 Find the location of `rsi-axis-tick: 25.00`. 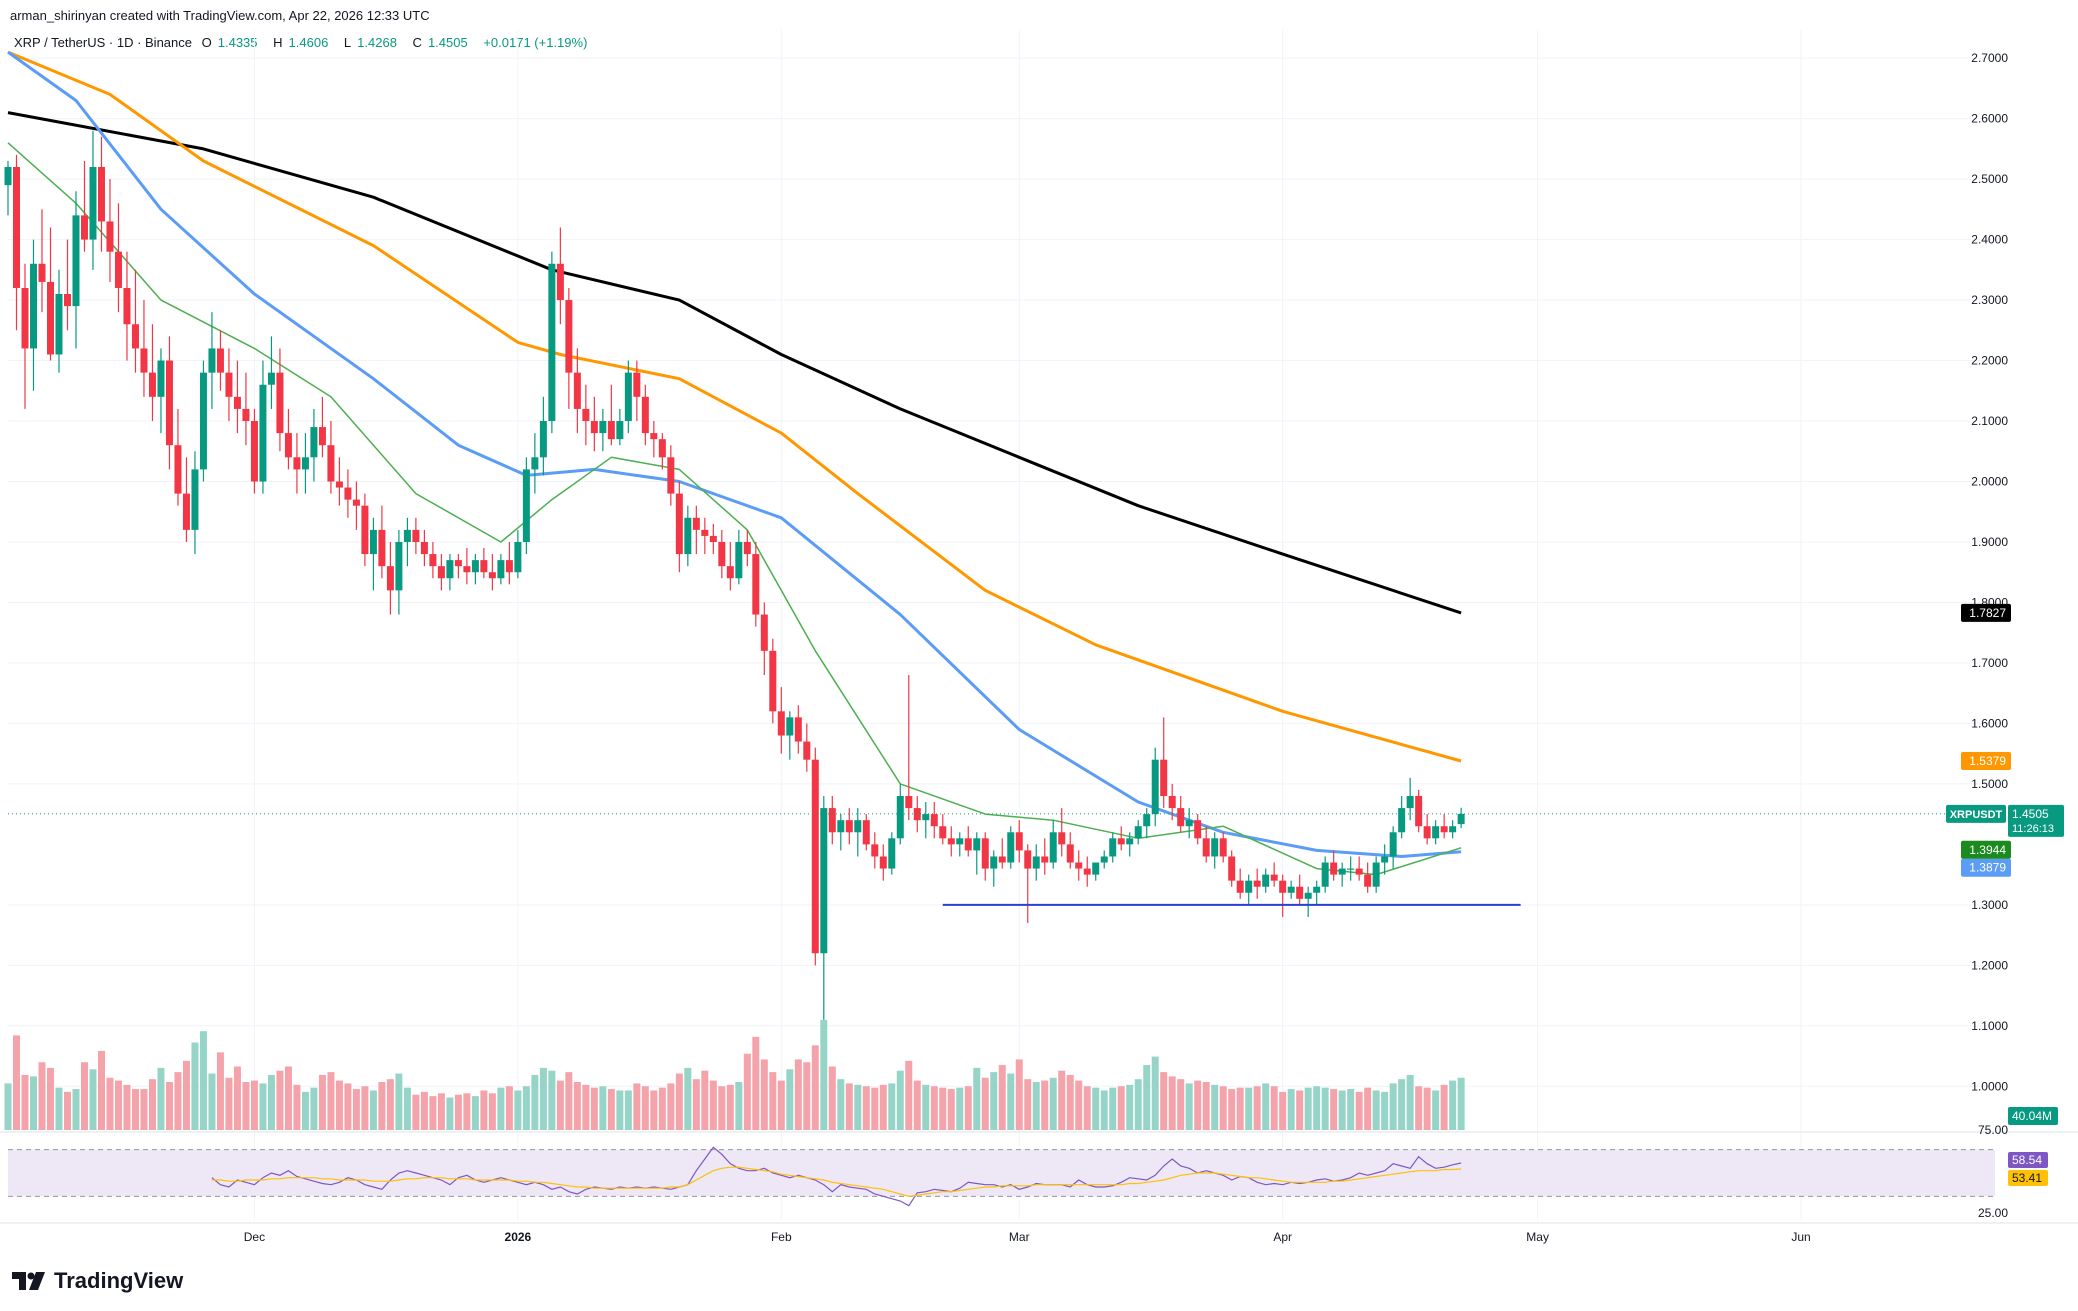

rsi-axis-tick: 25.00 is located at coordinates (1993, 1213).